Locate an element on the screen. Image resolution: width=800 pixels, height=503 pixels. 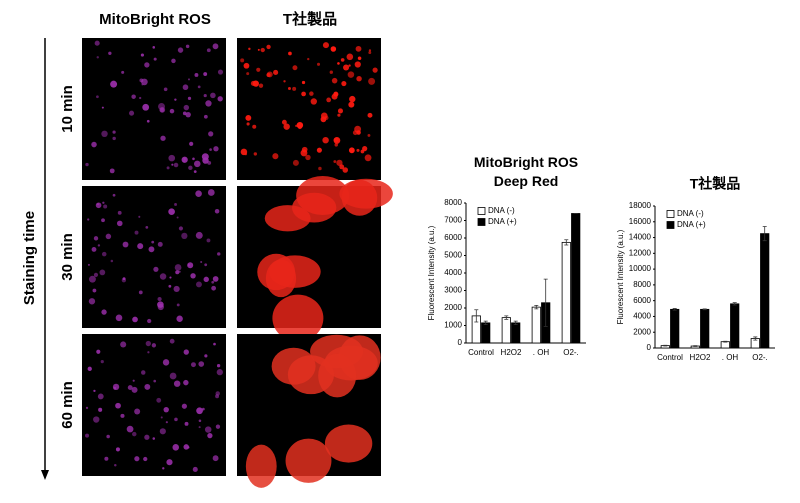
x-tick-label: Control is located at coordinates (670, 357).